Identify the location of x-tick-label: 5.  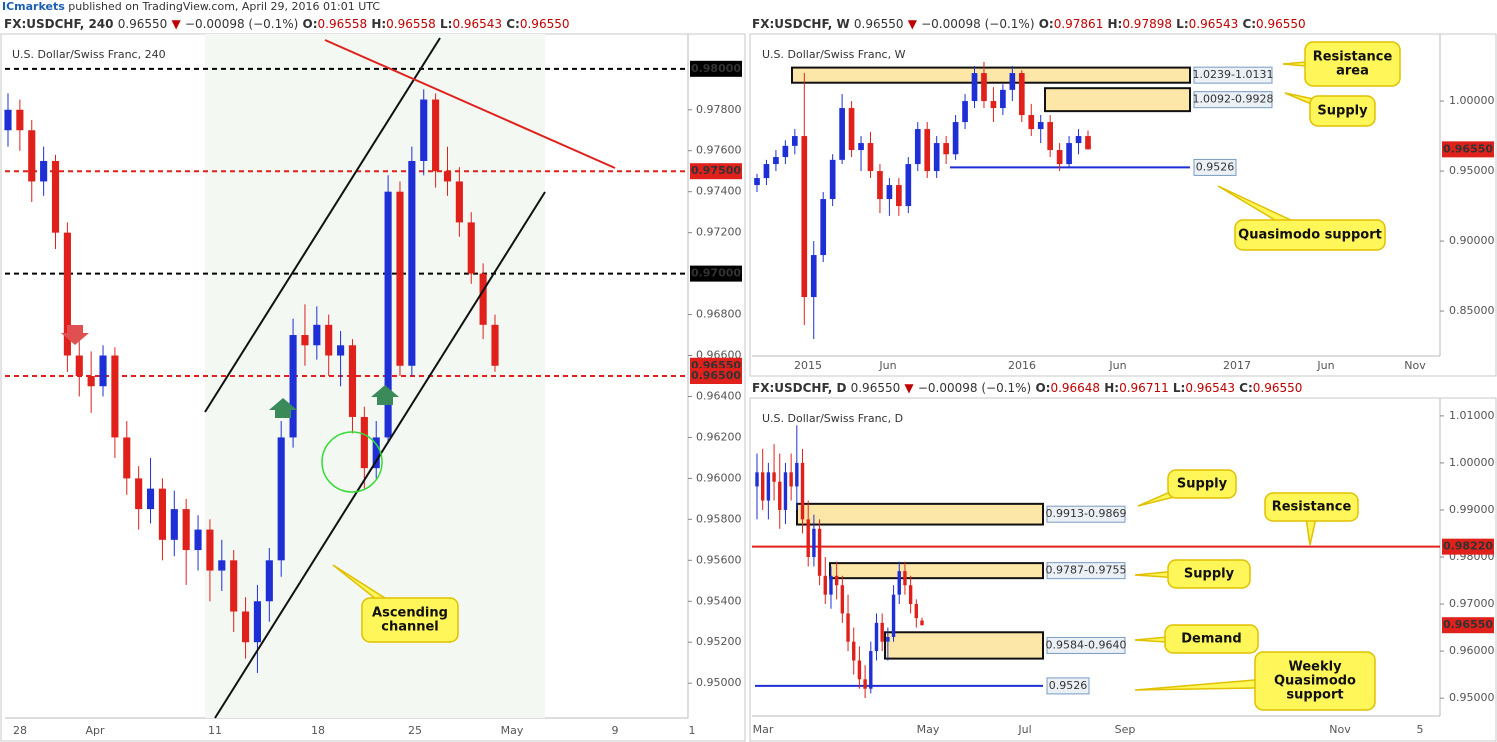
(1420, 729).